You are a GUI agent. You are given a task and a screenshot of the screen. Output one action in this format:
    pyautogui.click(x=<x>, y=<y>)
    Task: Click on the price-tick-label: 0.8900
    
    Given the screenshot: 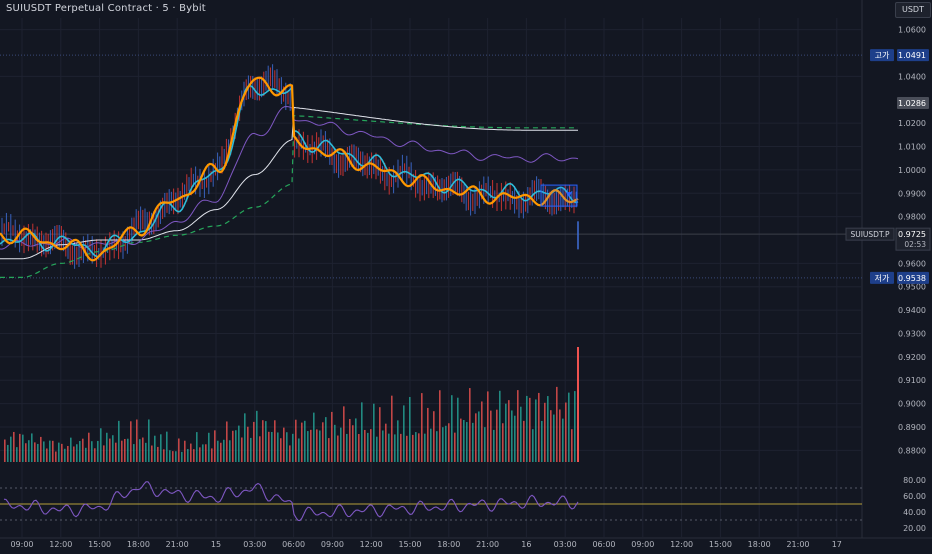 What is the action you would take?
    pyautogui.click(x=912, y=427)
    